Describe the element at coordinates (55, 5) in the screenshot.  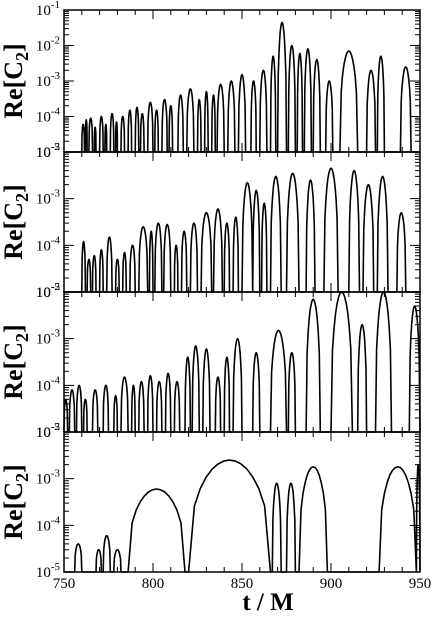
I see `y-tick-exponent: -1` at that location.